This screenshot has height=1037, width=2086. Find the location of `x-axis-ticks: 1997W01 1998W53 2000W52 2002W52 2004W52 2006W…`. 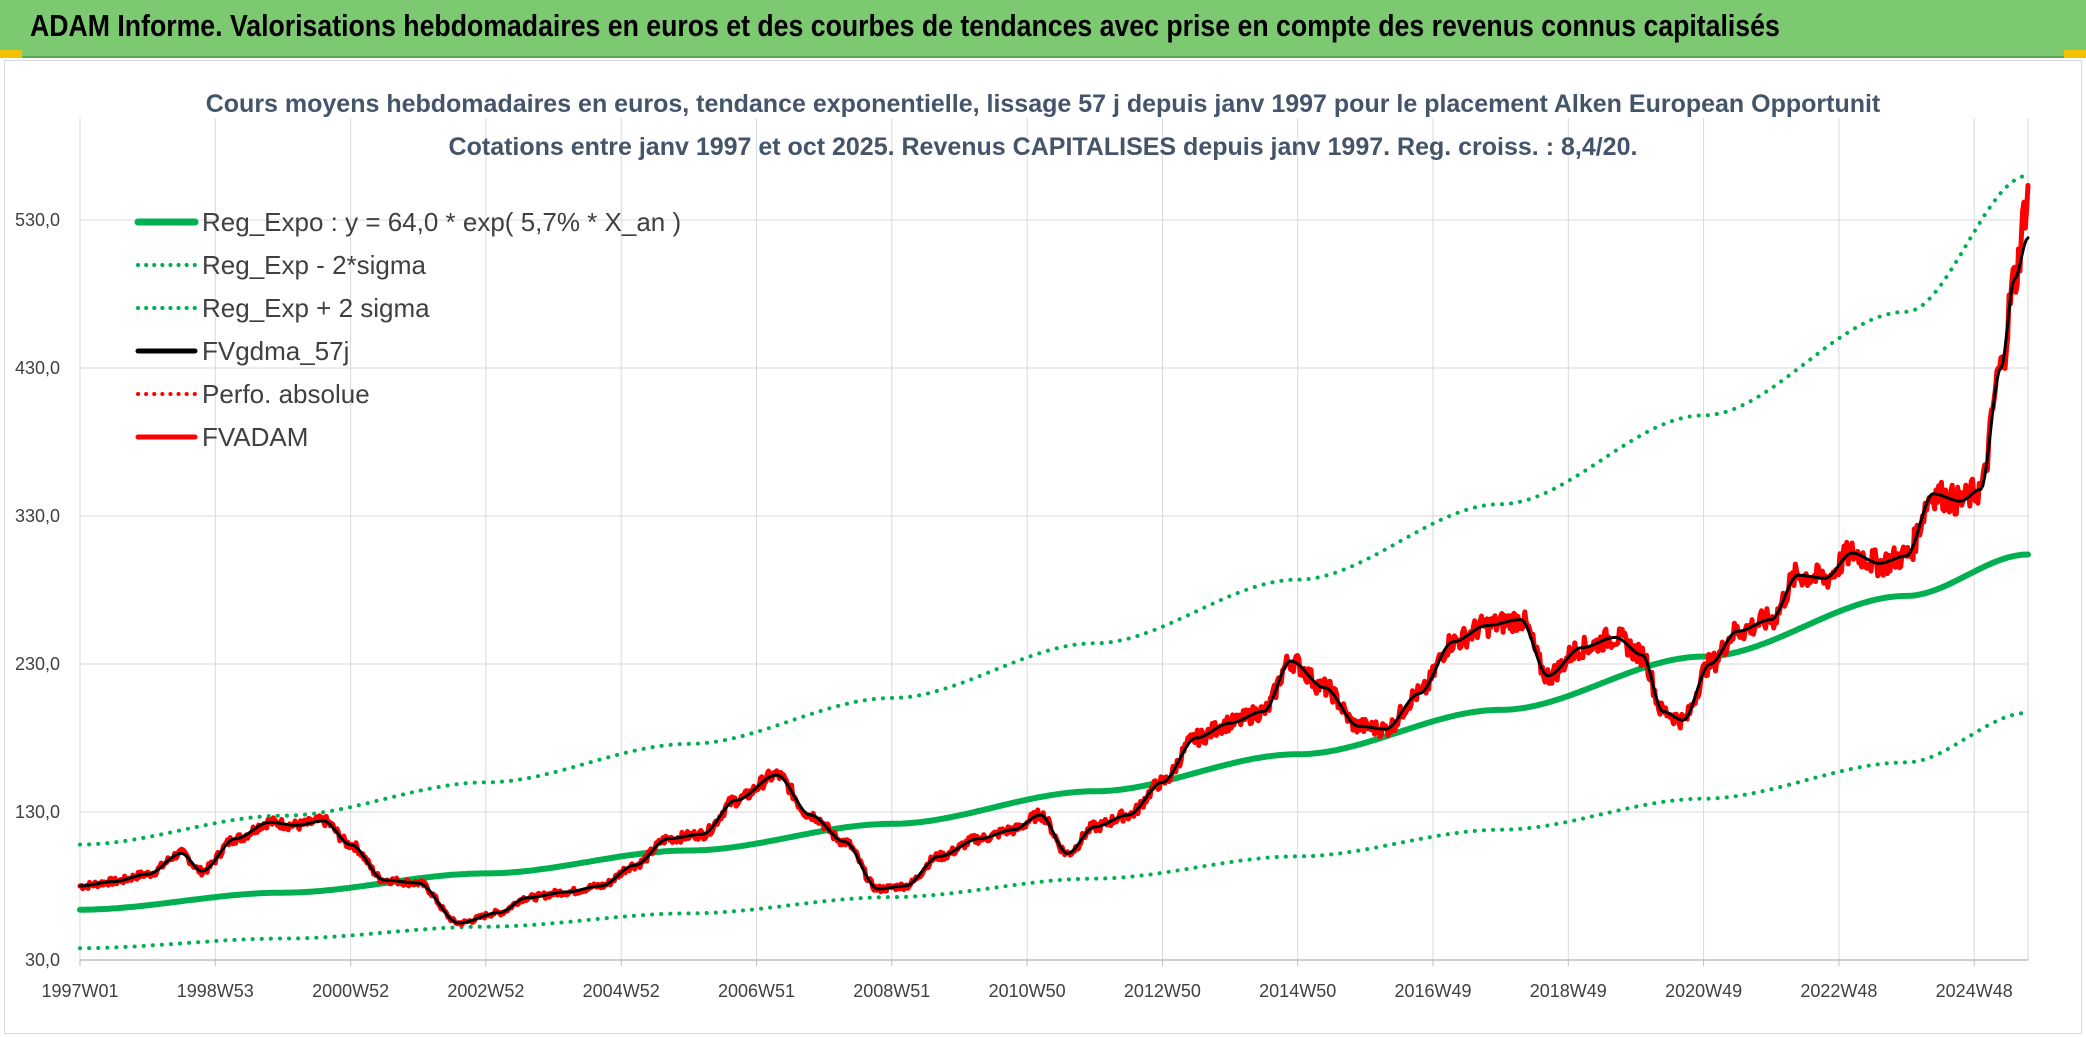

x-axis-ticks: 1997W01 1998W53 2000W52 2002W52 2004W52 2006W… is located at coordinates (1027, 980).